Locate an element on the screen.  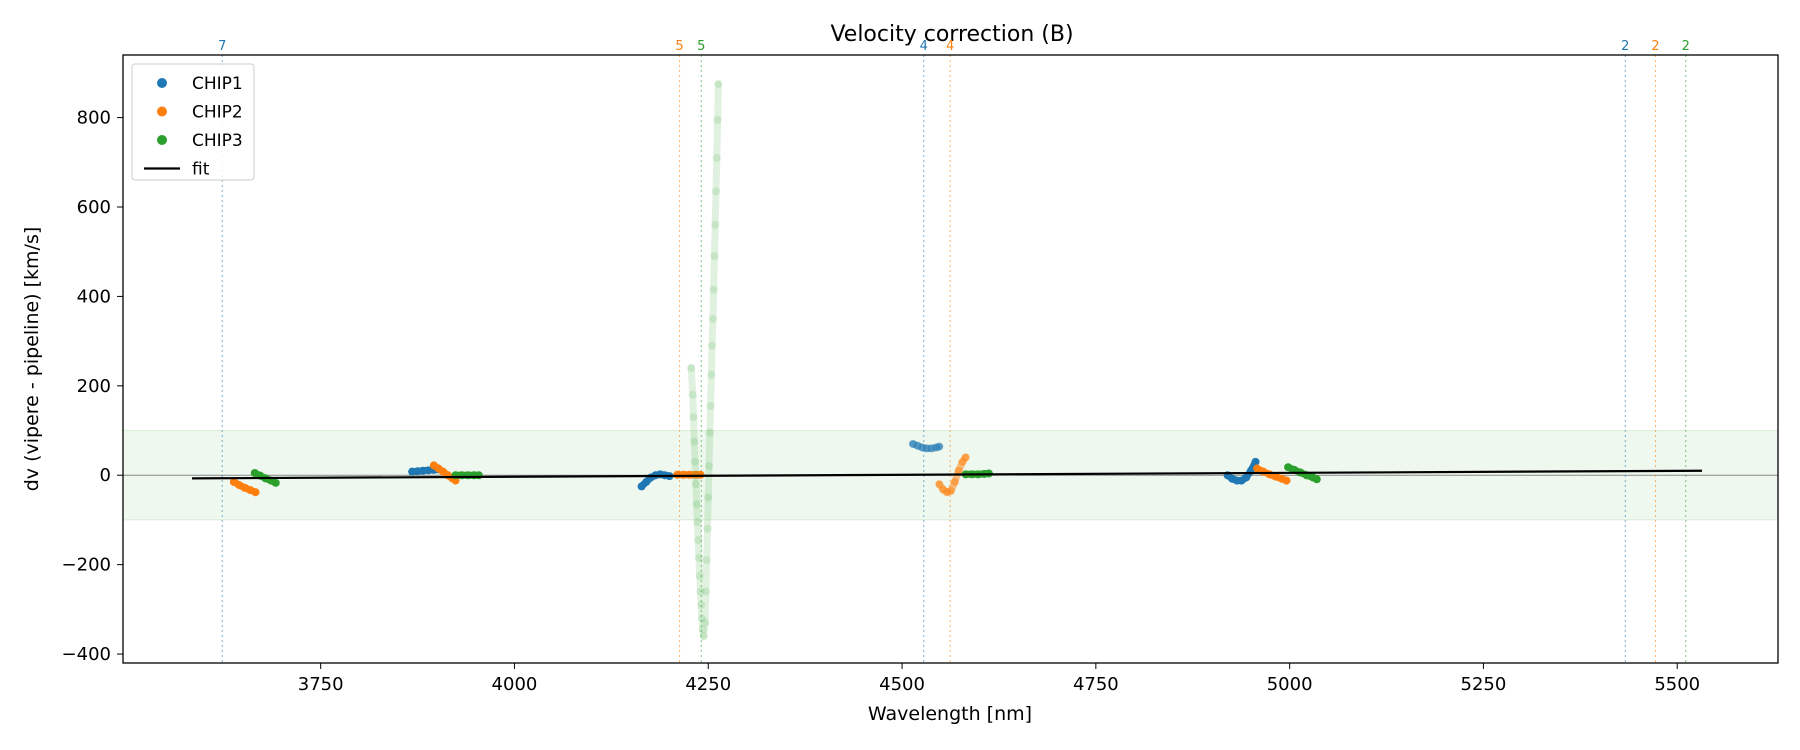
order-label: 7 is located at coordinates (222, 46).